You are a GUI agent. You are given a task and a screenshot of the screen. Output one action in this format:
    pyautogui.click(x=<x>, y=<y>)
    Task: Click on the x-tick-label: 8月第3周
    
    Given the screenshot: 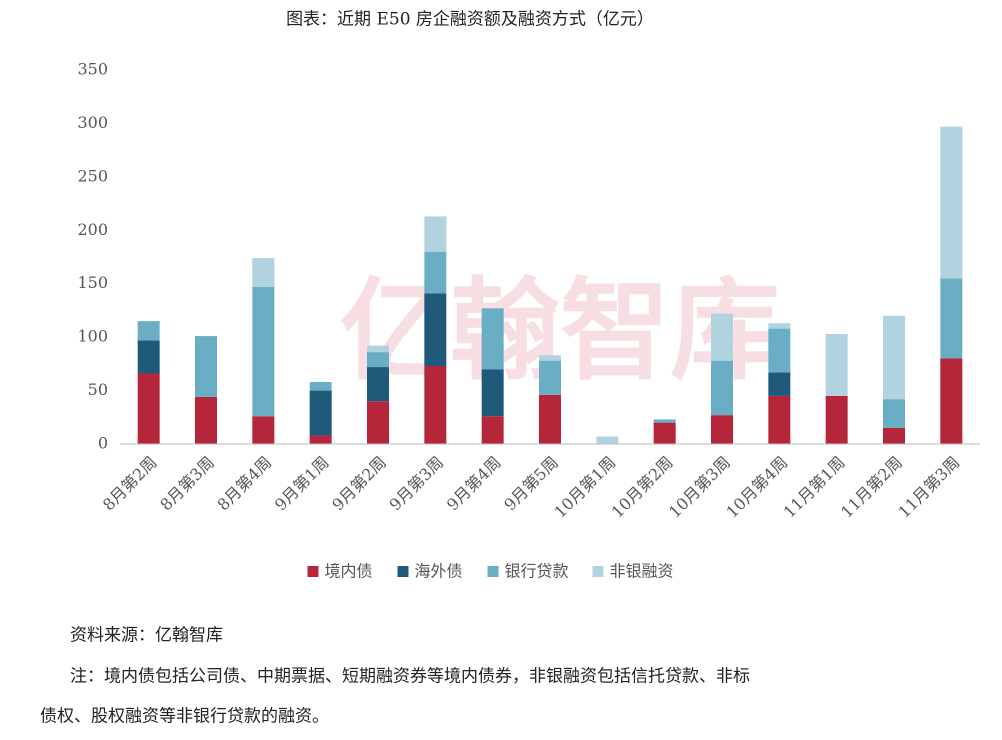 What is the action you would take?
    pyautogui.click(x=187, y=484)
    